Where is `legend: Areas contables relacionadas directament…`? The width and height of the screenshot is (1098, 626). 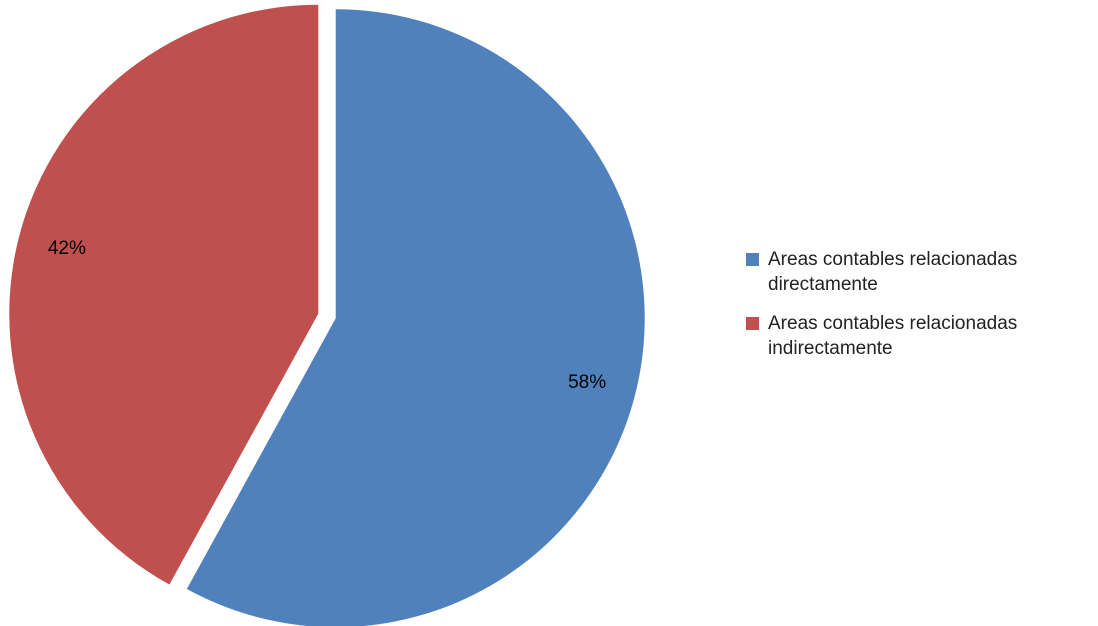
legend: Areas contables relacionadas directament… is located at coordinates (918, 311).